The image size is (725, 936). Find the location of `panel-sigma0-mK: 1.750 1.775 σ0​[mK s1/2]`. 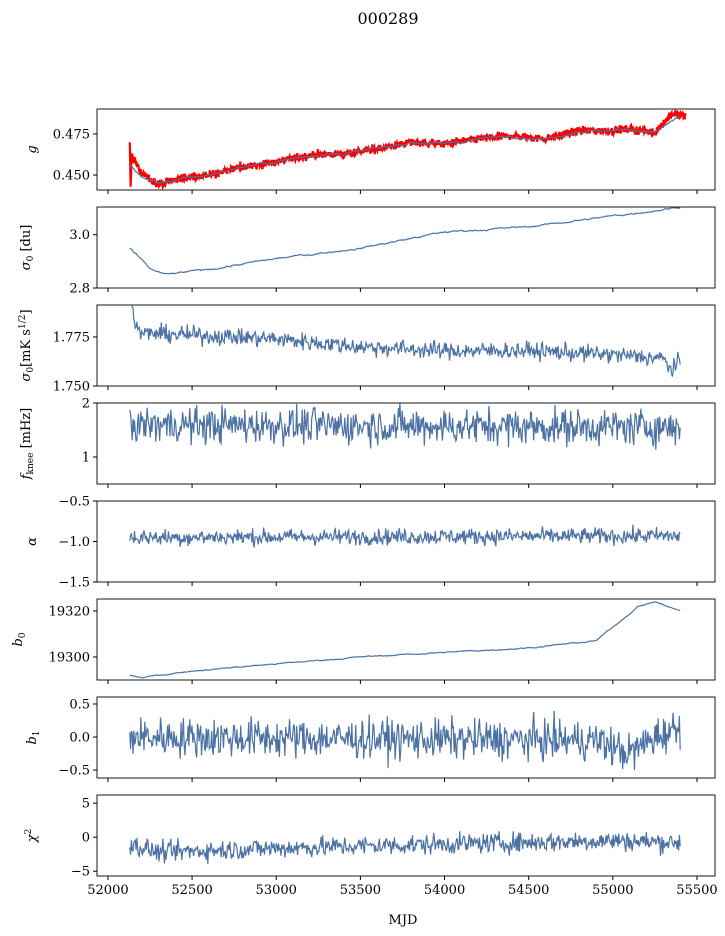

panel-sigma0-mK: 1.750 1.775 σ0​[mK s1/2] is located at coordinates (367, 349).